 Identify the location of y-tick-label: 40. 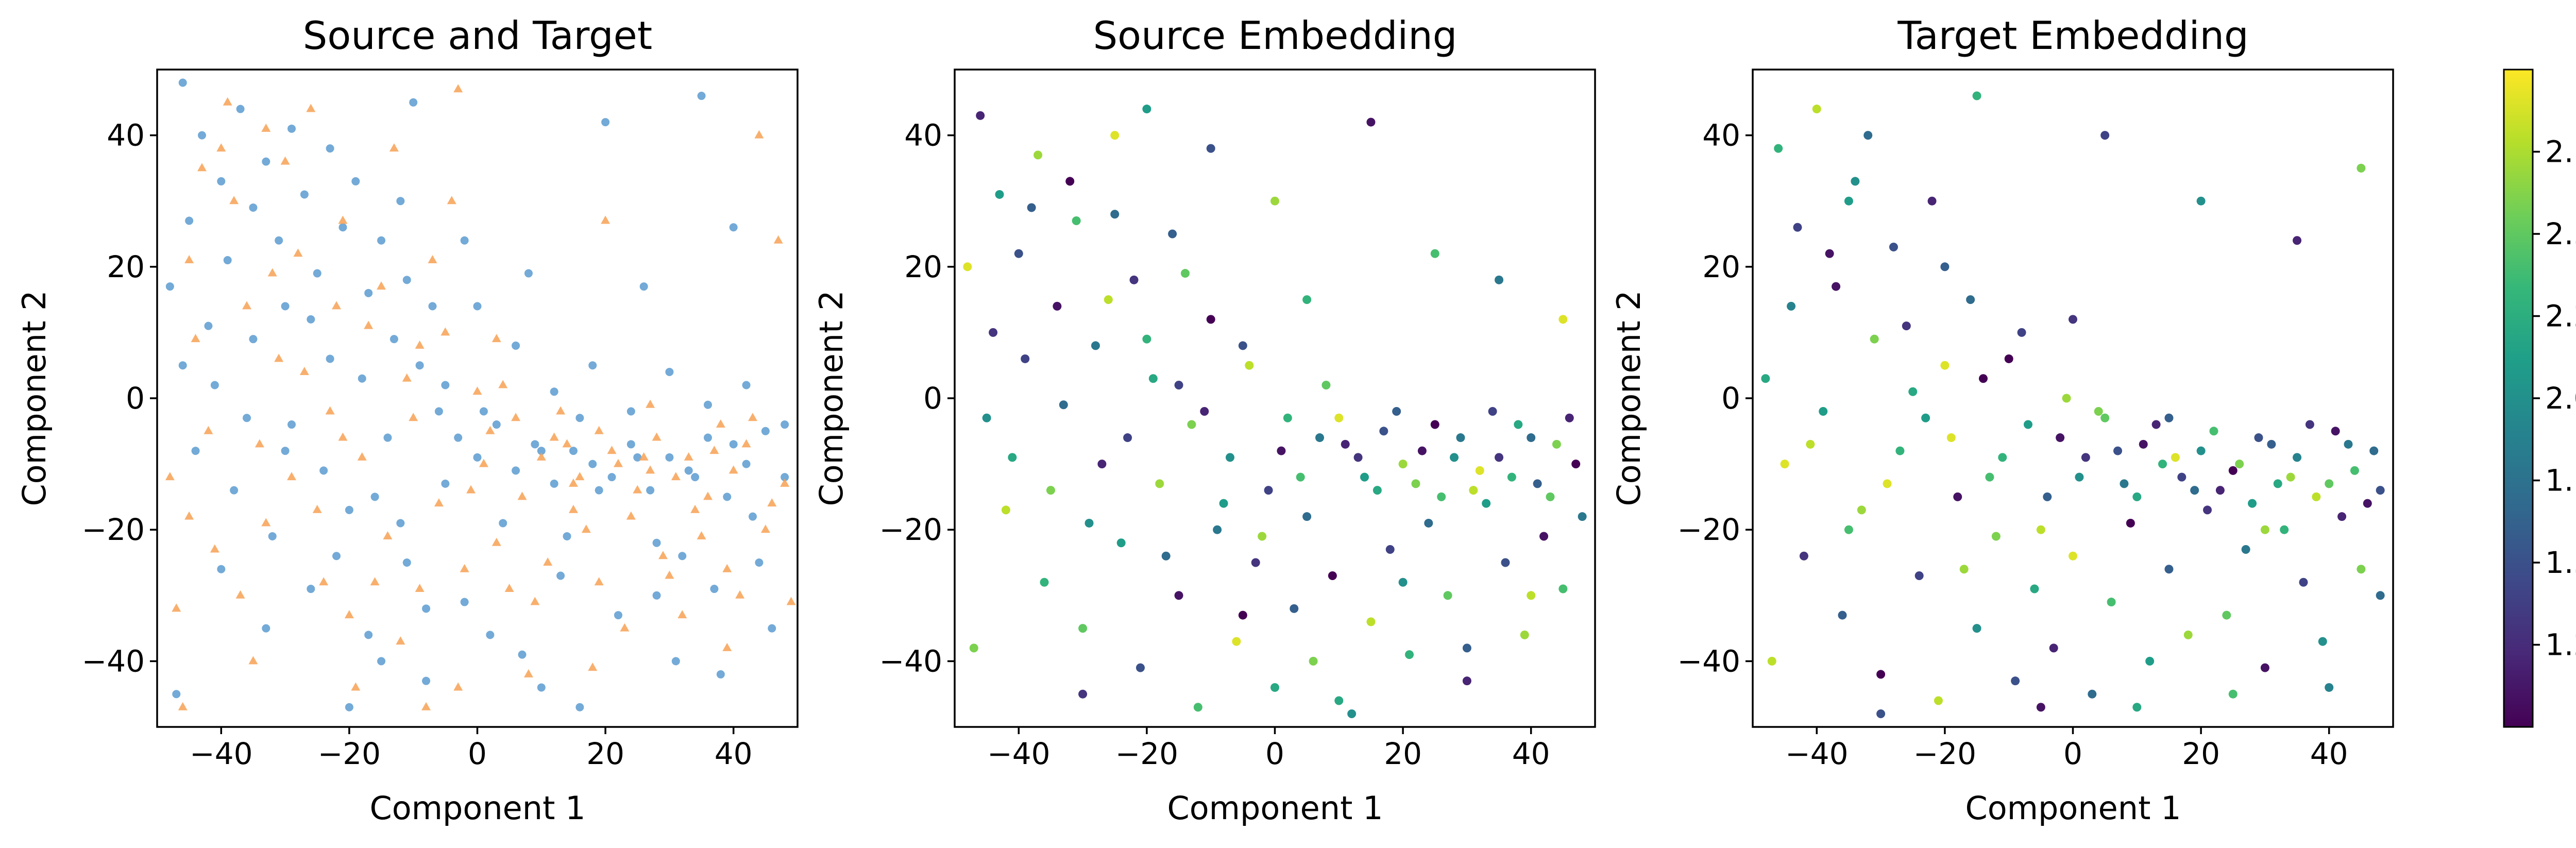
(923, 135).